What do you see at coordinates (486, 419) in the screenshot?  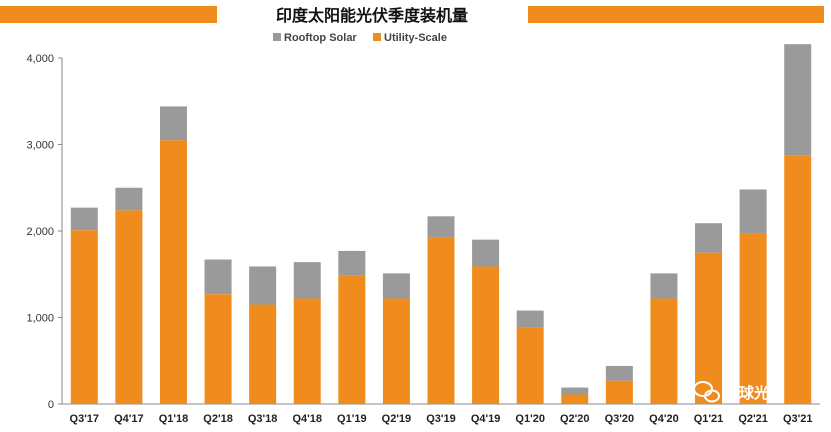 I see `x-tick-label: Q4'19` at bounding box center [486, 419].